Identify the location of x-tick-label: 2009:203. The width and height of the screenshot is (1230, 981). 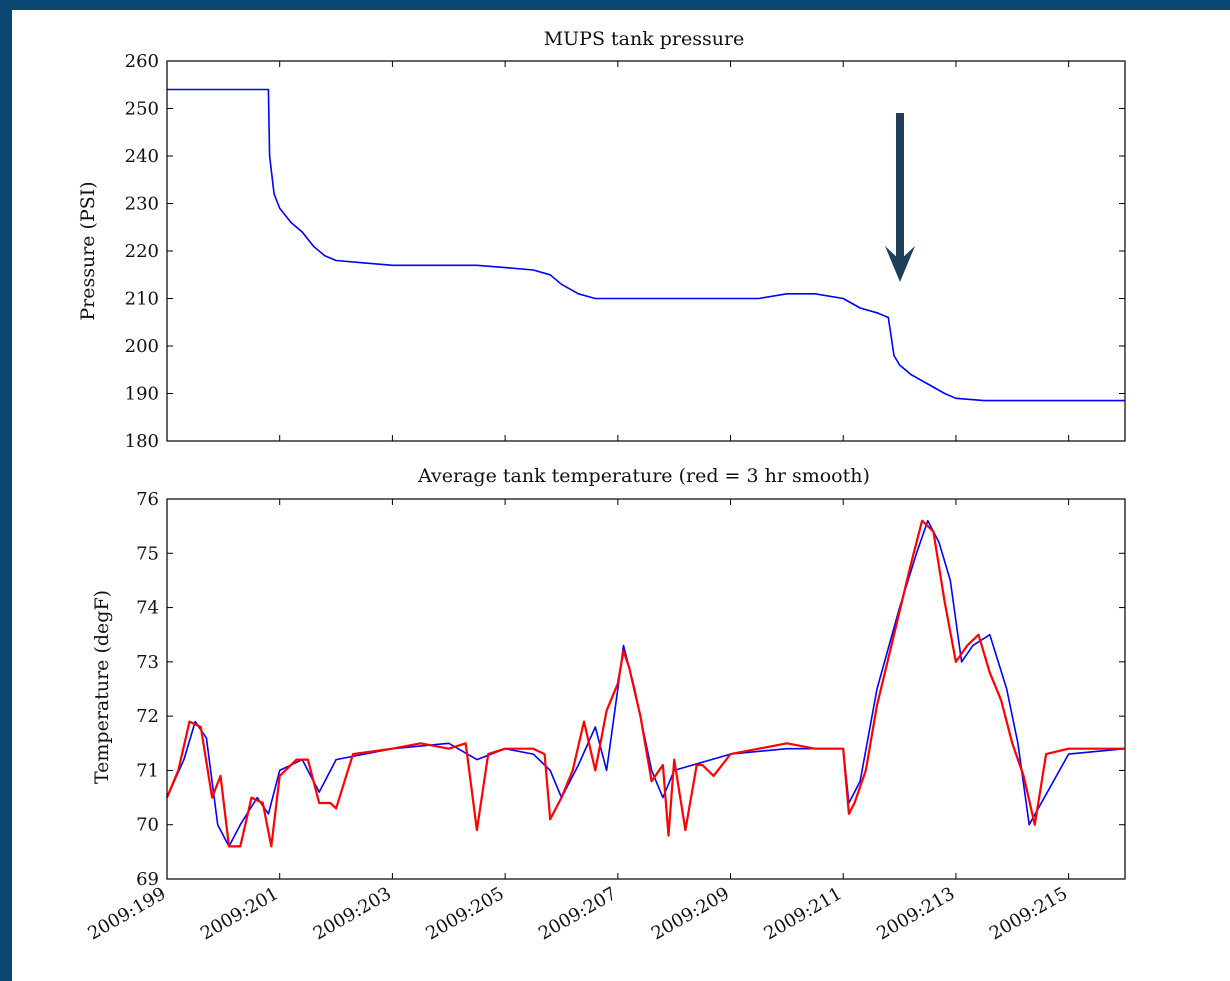
(352, 913).